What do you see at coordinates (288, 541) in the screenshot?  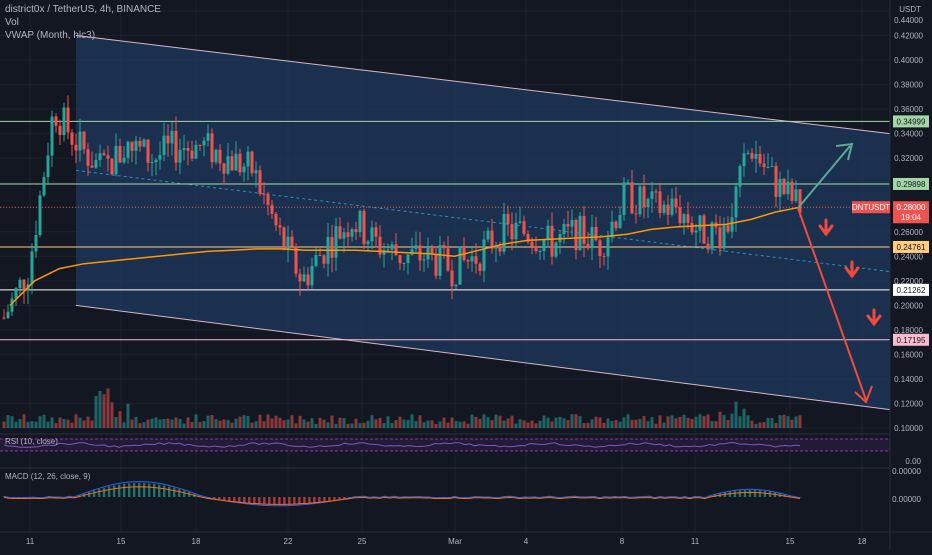 I see `x-axis-tick: 22` at bounding box center [288, 541].